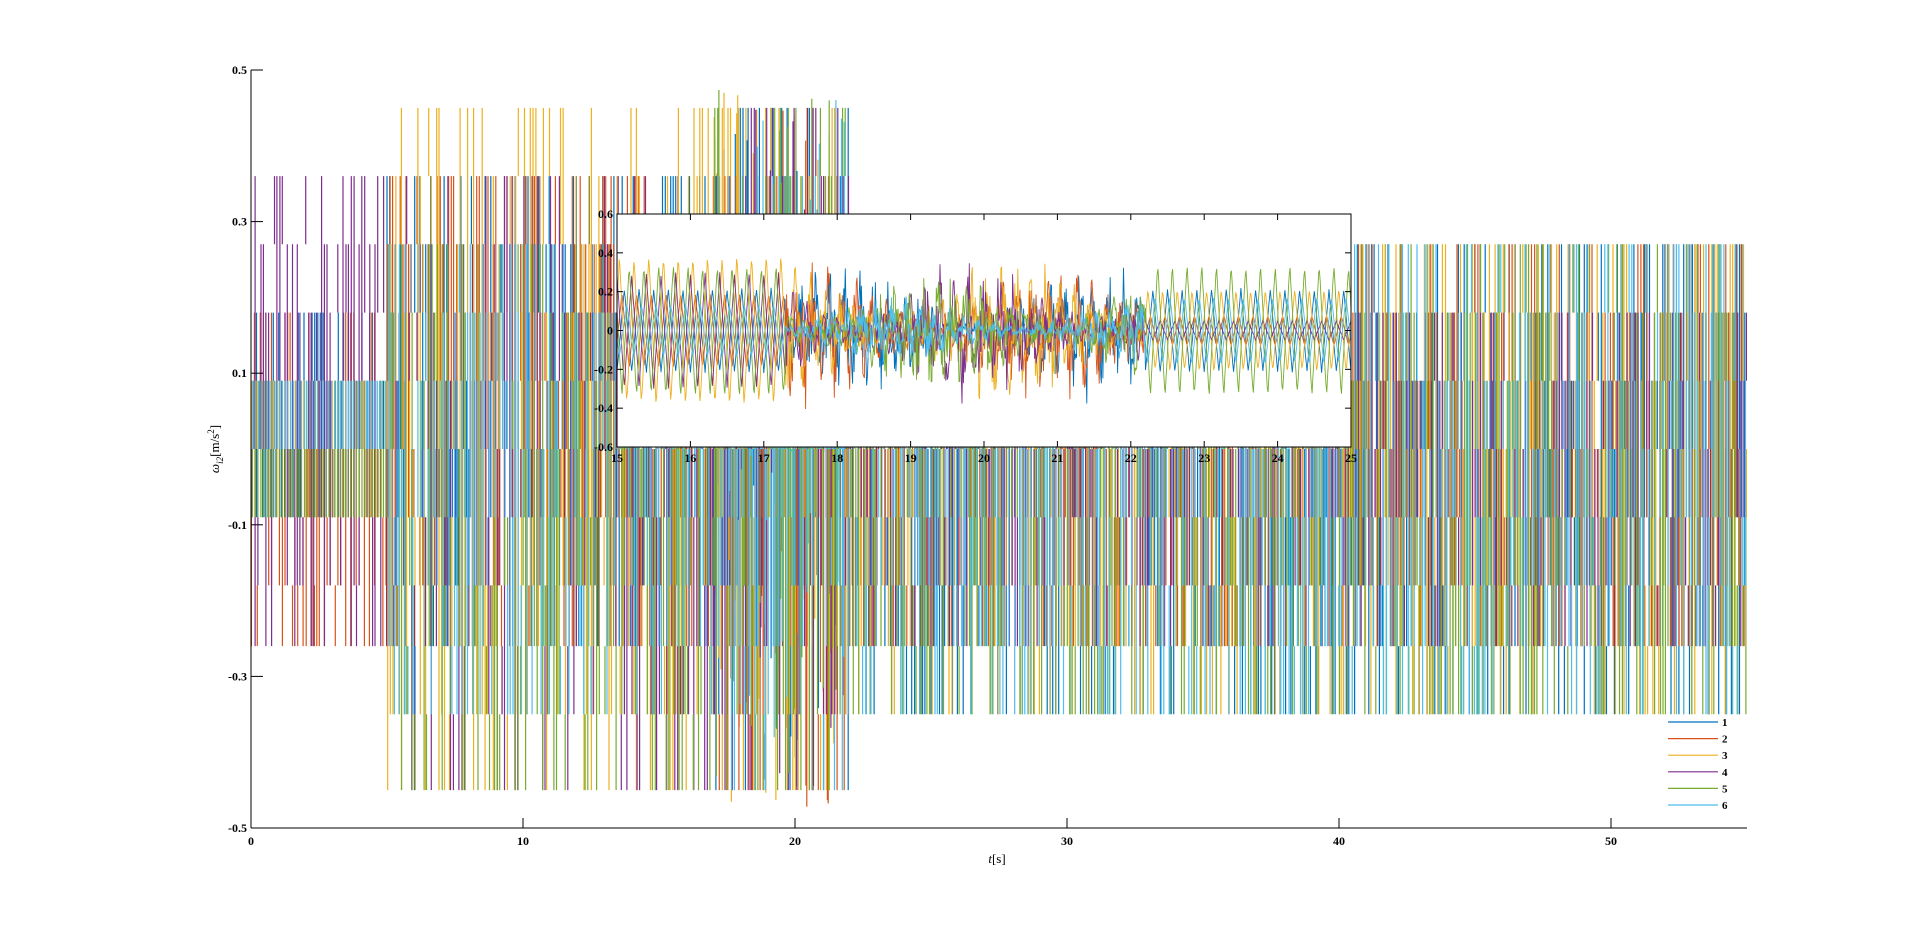  I want to click on main-x-tick-label: 0, so click(251, 841).